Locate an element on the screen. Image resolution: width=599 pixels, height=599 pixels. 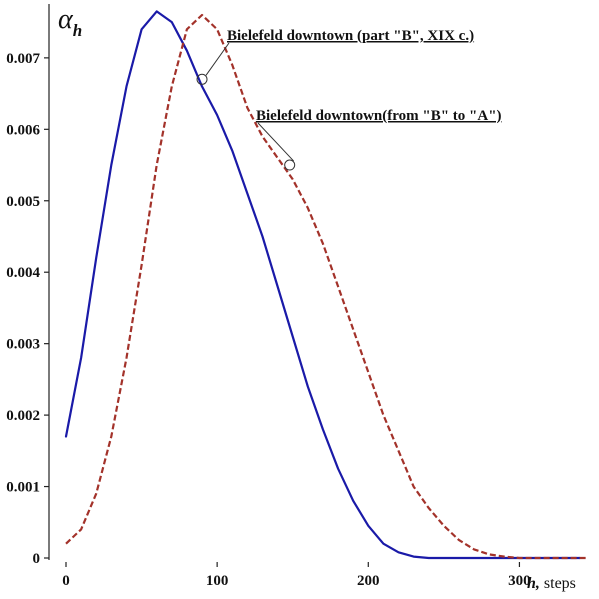
x-tick-label: 300 is located at coordinates (519, 581).